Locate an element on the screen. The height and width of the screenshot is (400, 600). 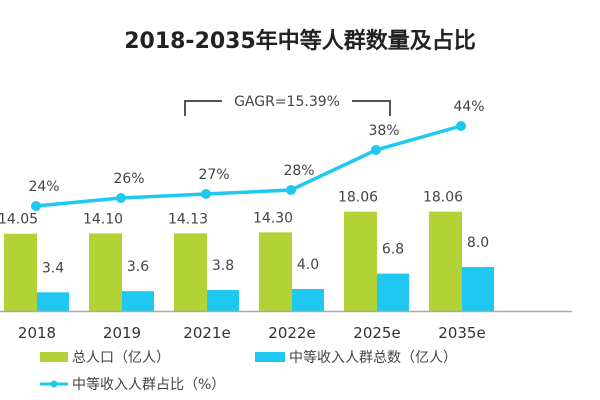
gagr-bracket: GAGR=15.39% is located at coordinates (287, 105).